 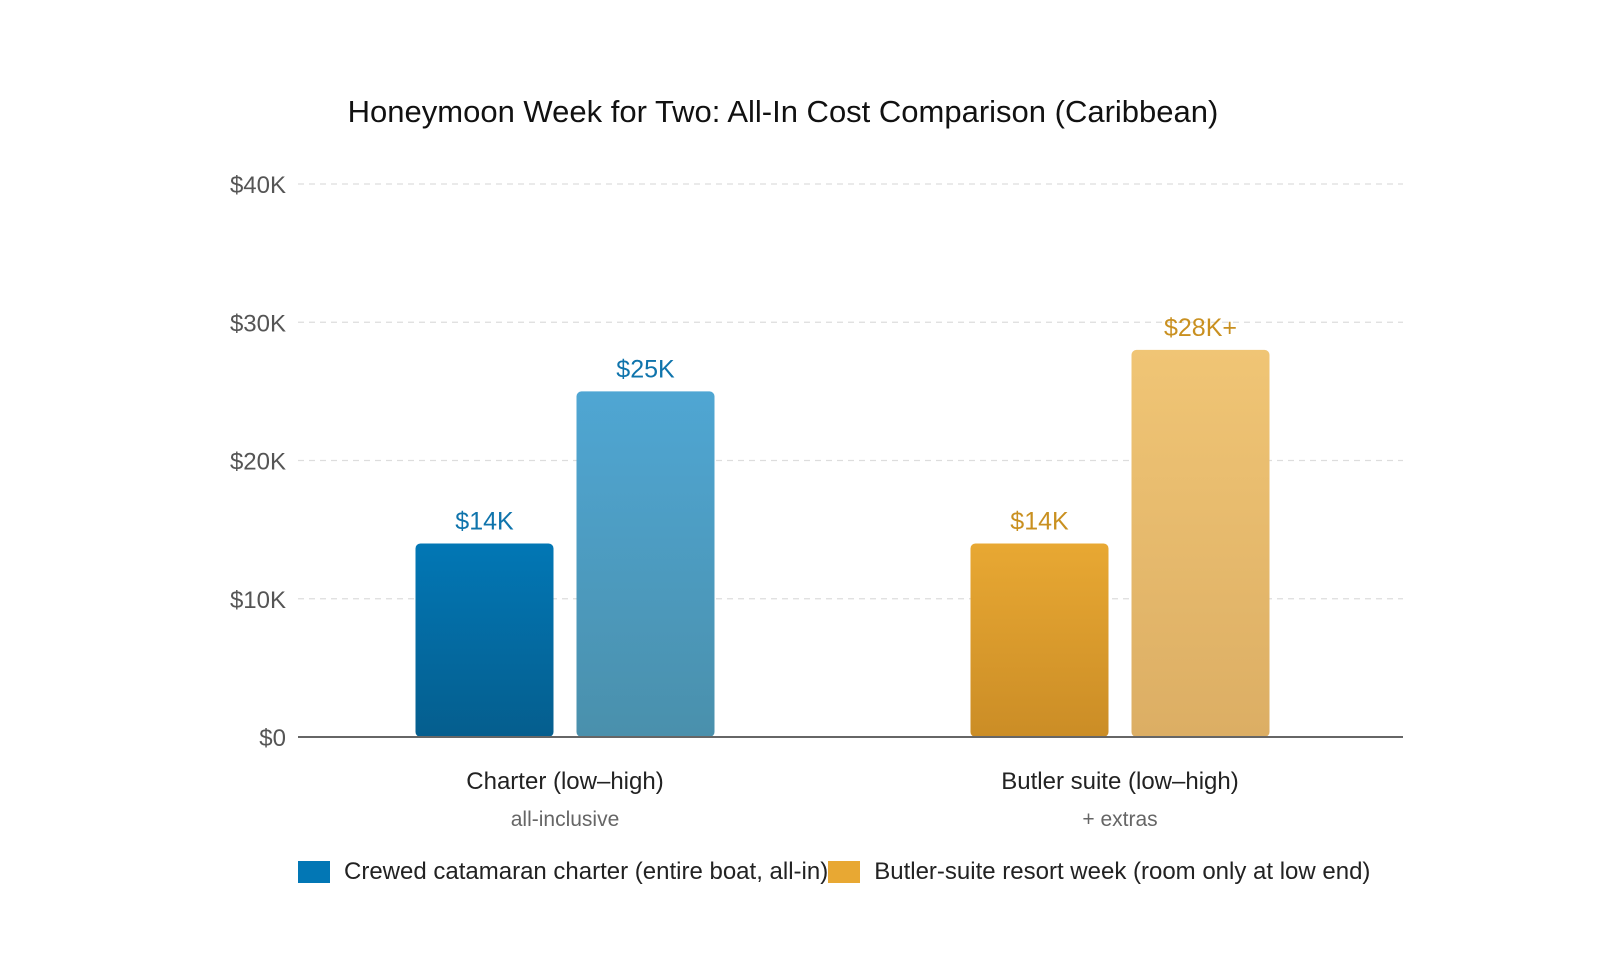 What do you see at coordinates (1200, 543) in the screenshot?
I see `bar-butler-high` at bounding box center [1200, 543].